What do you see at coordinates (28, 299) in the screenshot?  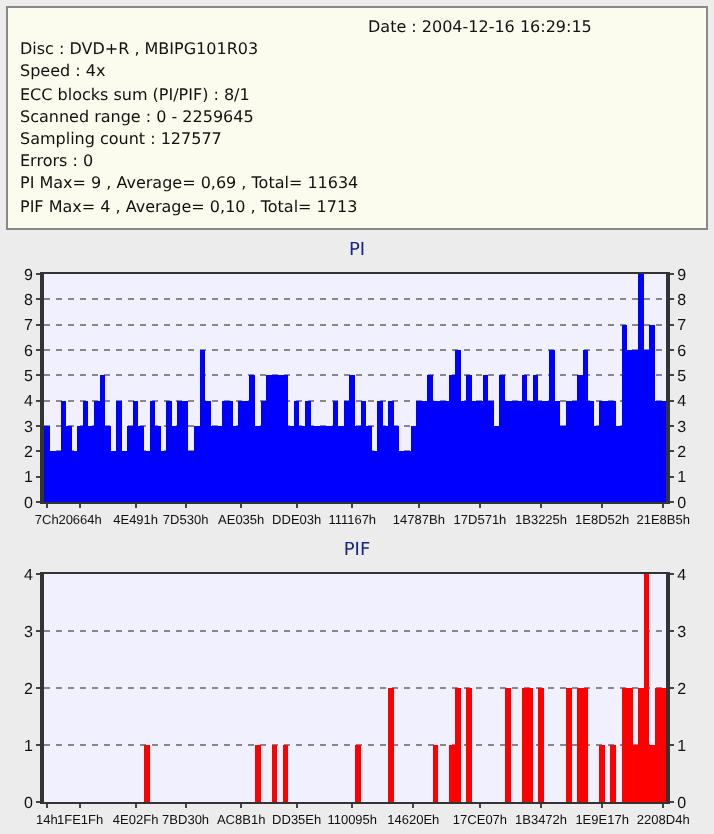 I see `y-tick-label: 8` at bounding box center [28, 299].